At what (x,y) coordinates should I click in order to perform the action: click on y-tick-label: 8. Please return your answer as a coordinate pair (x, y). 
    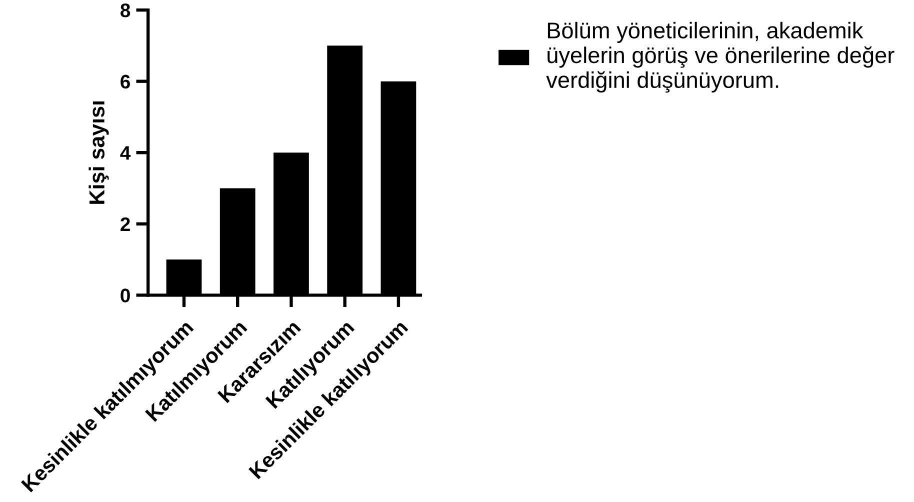
    Looking at the image, I should click on (125, 11).